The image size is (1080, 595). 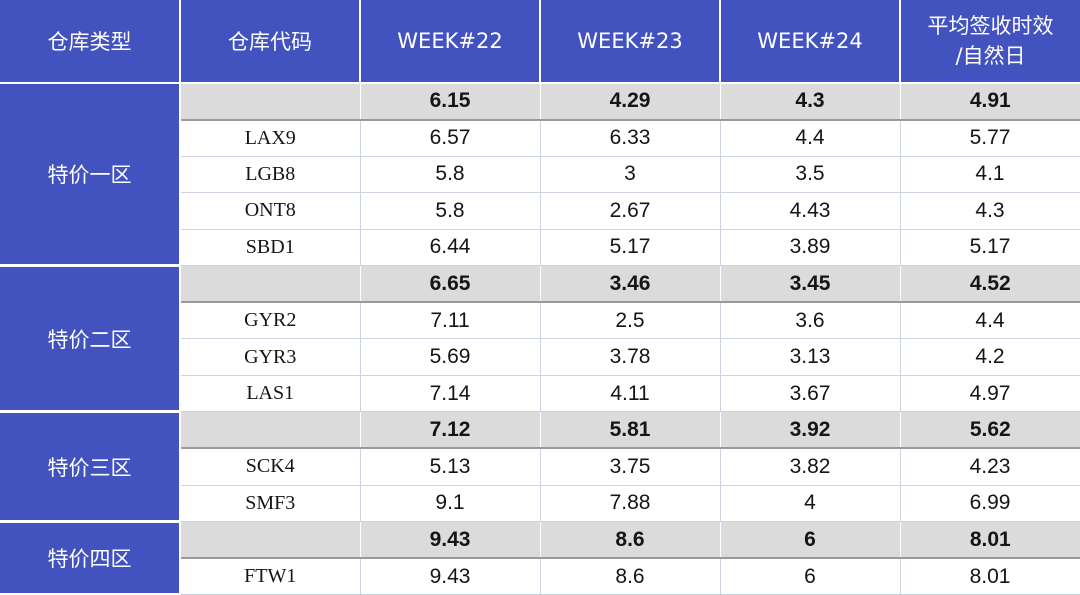 I want to click on value-cell: 3.13, so click(x=810, y=357).